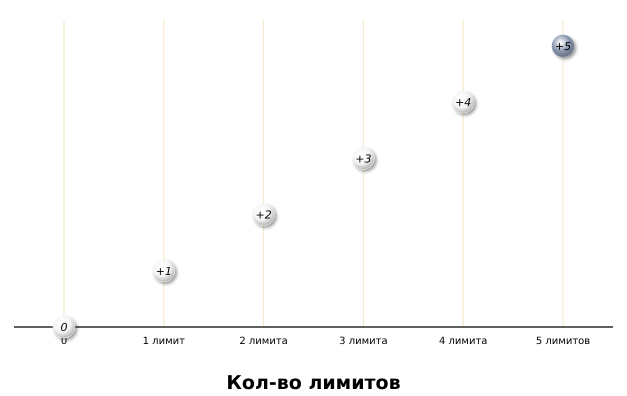 This screenshot has width=627, height=396. I want to click on data-label: +5, so click(563, 46).